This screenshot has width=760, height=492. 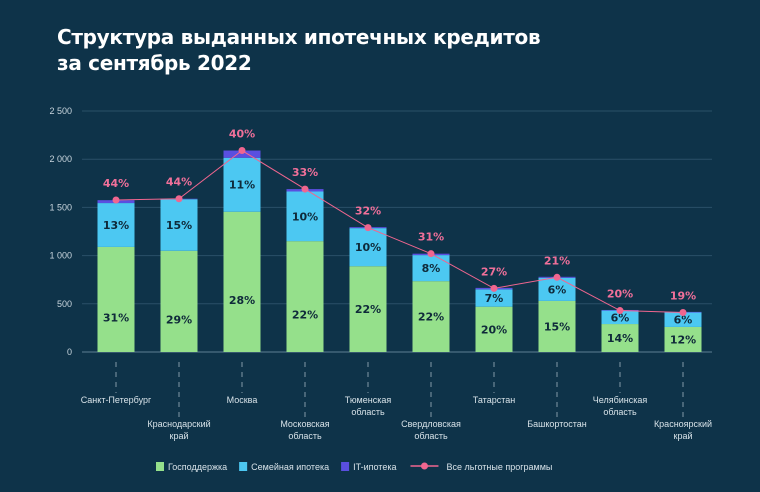 What do you see at coordinates (60, 207) in the screenshot?
I see `y-tick-label: 1 500` at bounding box center [60, 207].